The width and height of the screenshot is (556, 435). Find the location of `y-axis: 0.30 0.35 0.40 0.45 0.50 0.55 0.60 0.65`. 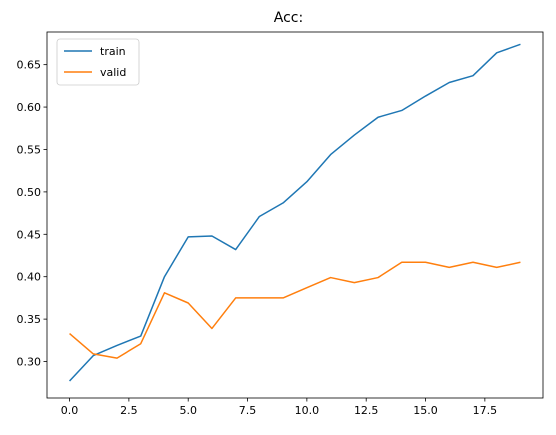

y-axis: 0.30 0.35 0.40 0.45 0.50 0.55 0.60 0.65 is located at coordinates (32, 214).